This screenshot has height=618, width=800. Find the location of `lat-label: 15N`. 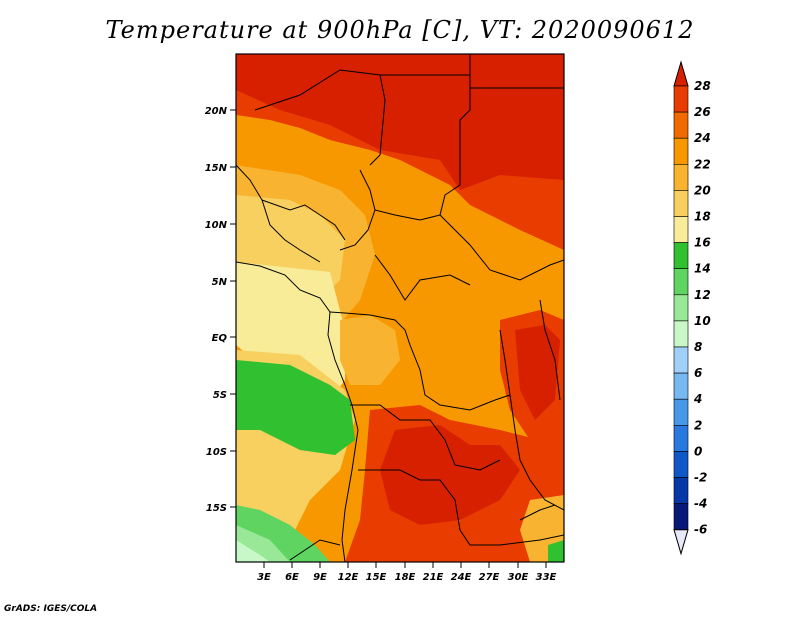

lat-label: 15N is located at coordinates (216, 168).